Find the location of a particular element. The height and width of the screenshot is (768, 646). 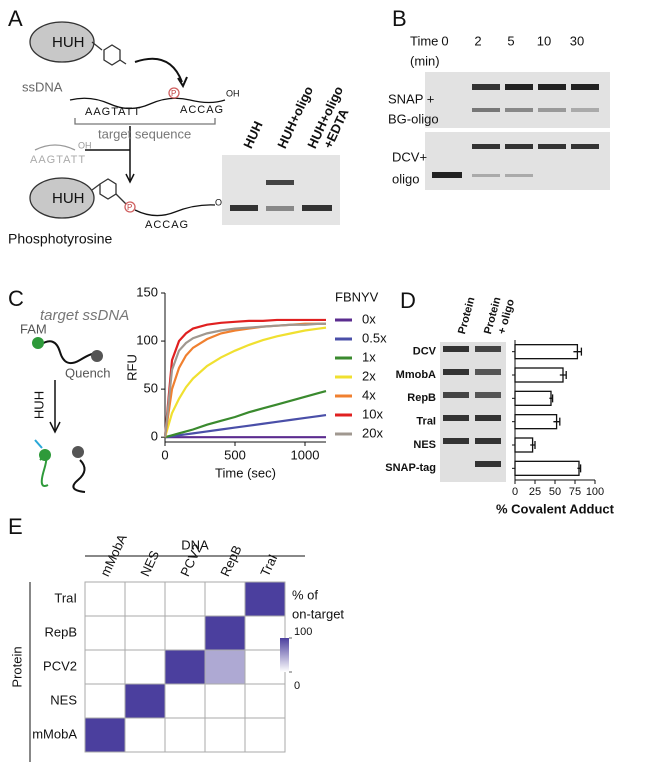

legend-title: FBNYV is located at coordinates (357, 296).